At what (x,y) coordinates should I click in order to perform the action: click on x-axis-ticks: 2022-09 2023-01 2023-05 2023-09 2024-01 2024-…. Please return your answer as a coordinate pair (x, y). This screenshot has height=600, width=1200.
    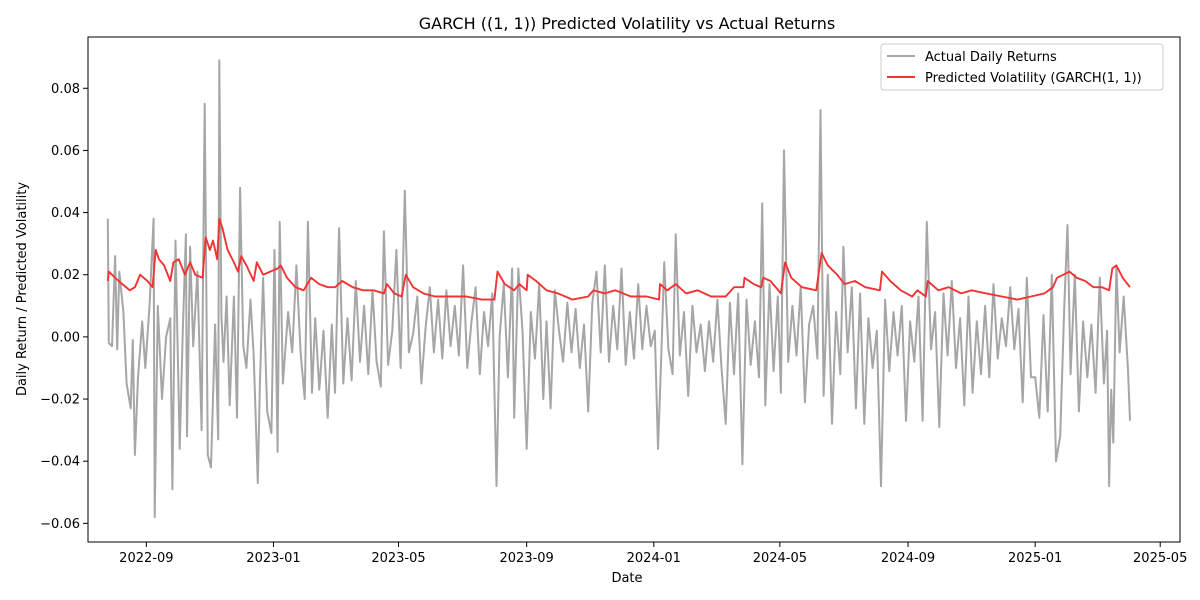
    Looking at the image, I should click on (653, 554).